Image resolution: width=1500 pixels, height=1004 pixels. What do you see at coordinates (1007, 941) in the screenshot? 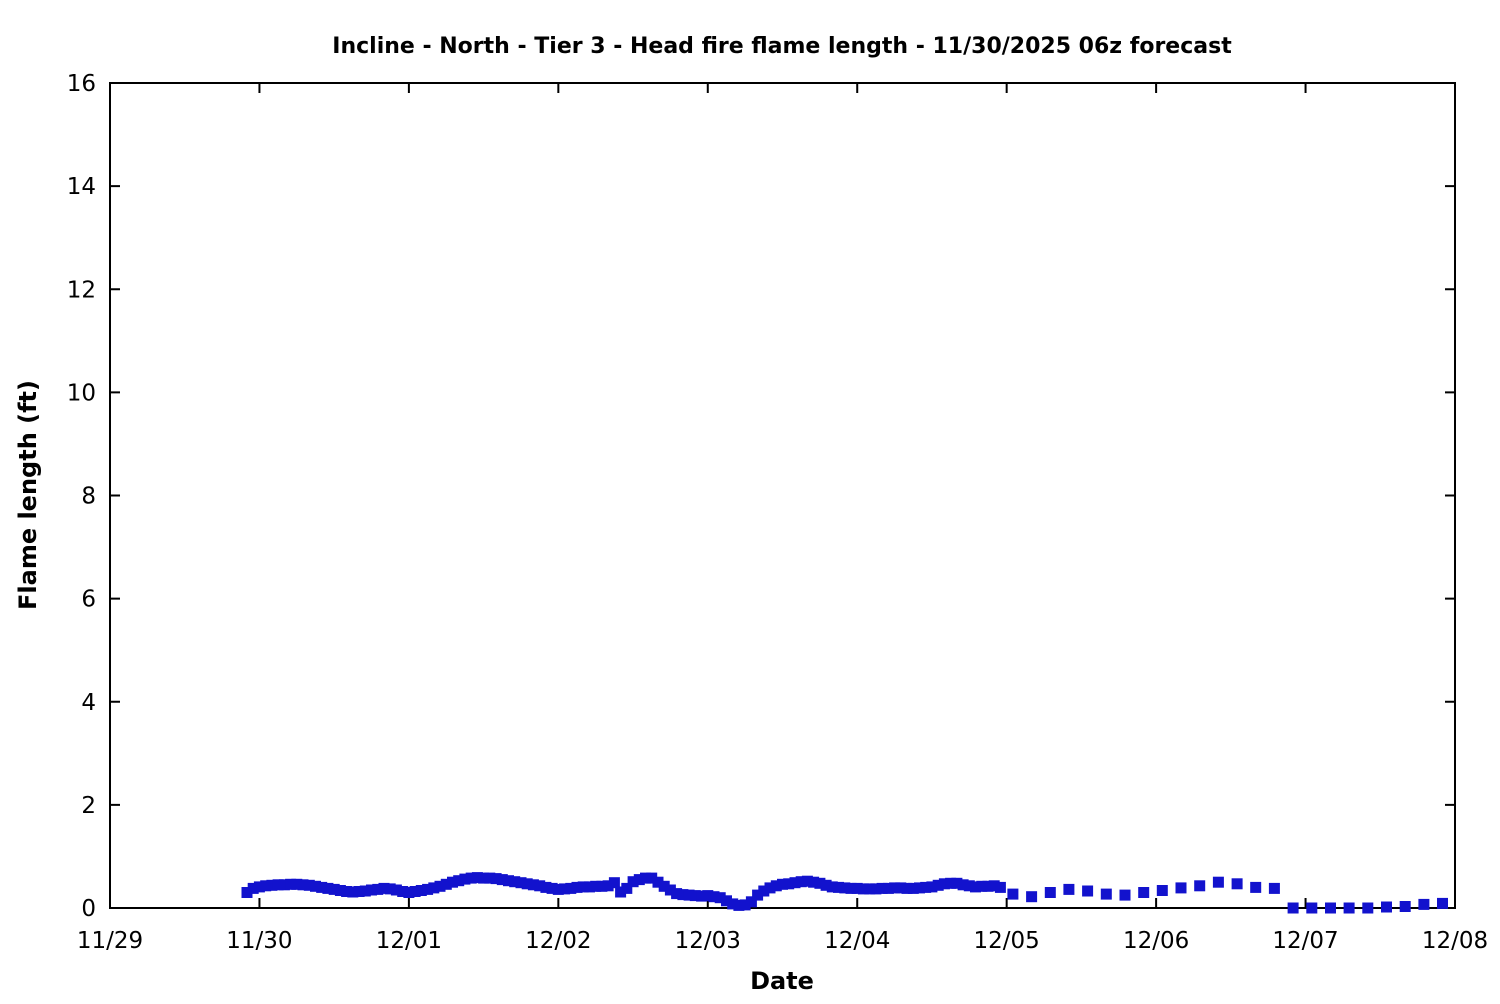
I see `x-tick-label: 12/05` at bounding box center [1007, 941].